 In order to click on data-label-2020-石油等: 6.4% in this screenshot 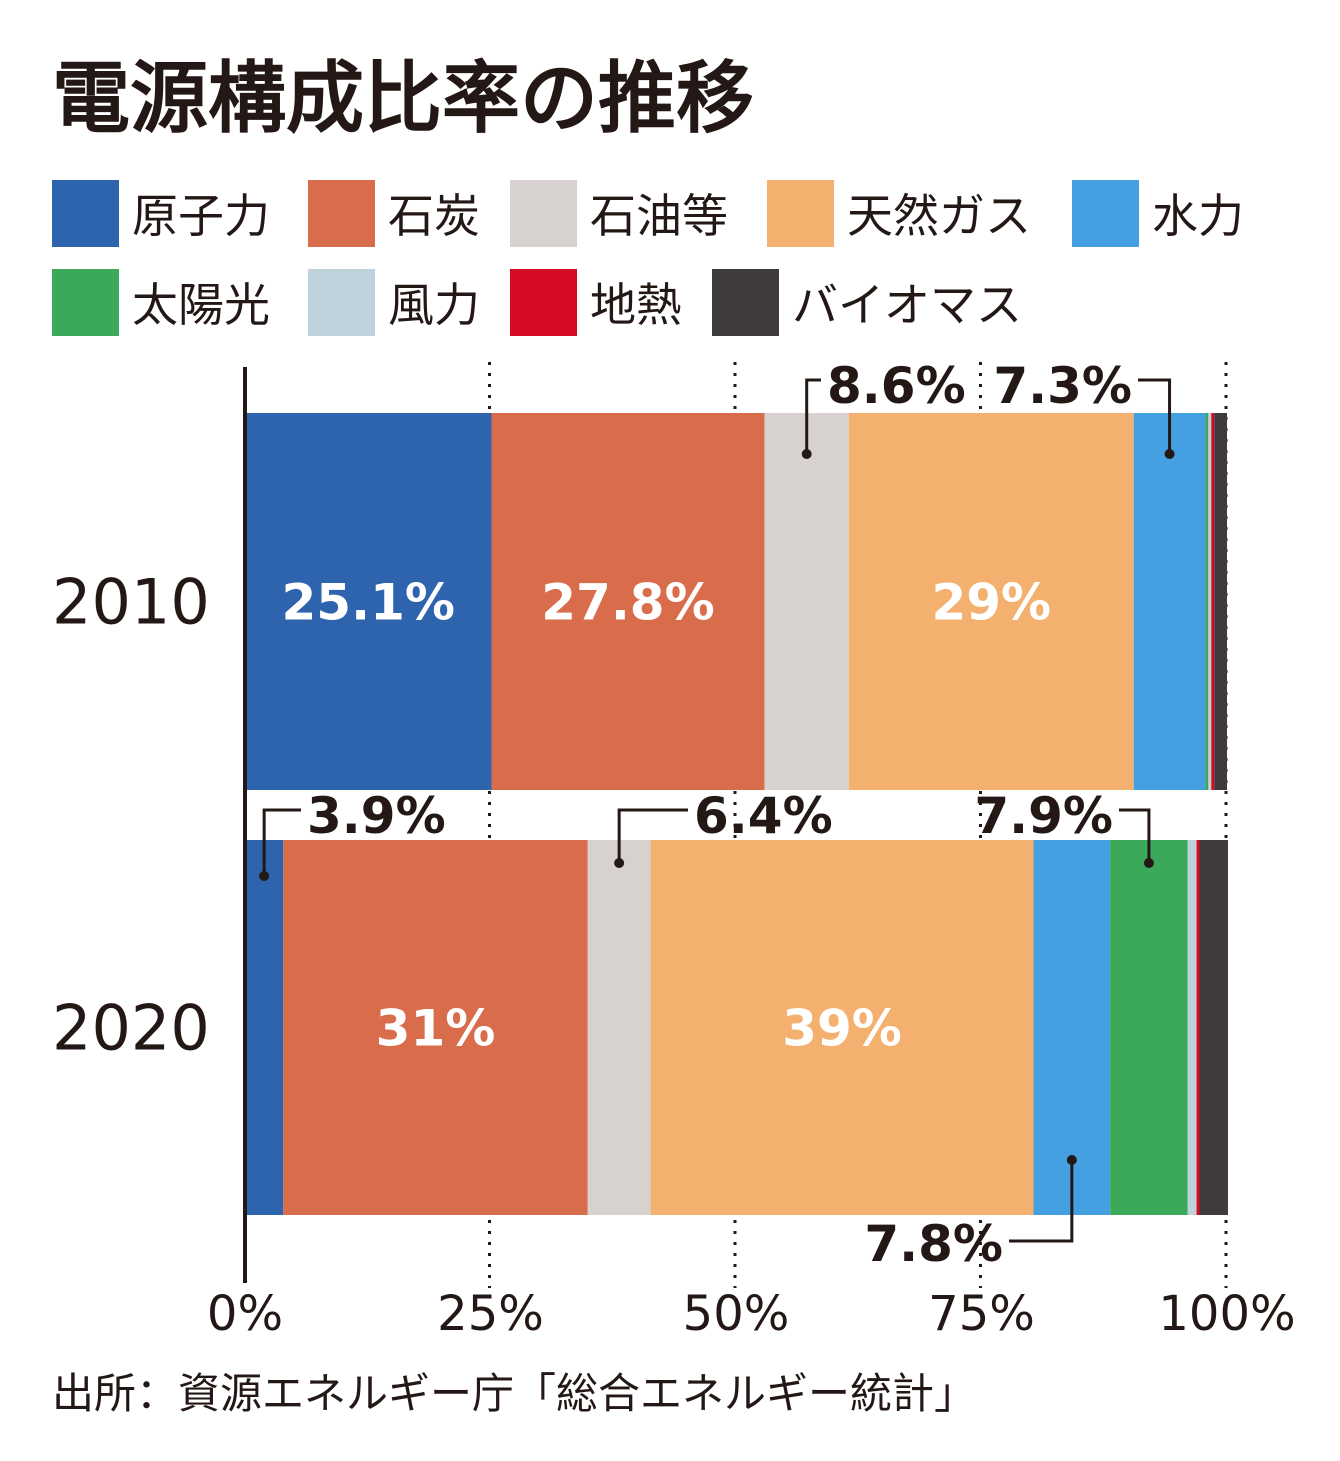, I will do `click(723, 827)`.